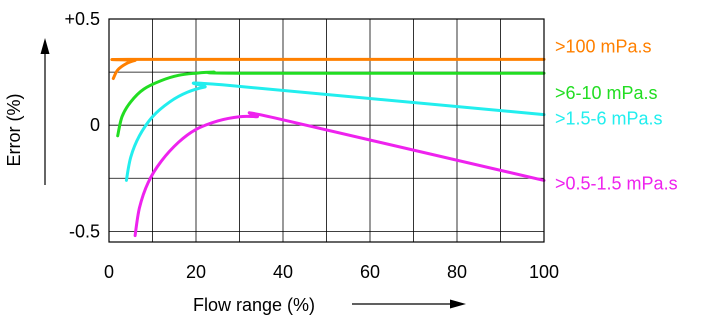  What do you see at coordinates (370, 272) in the screenshot?
I see `x-tick-label: 60` at bounding box center [370, 272].